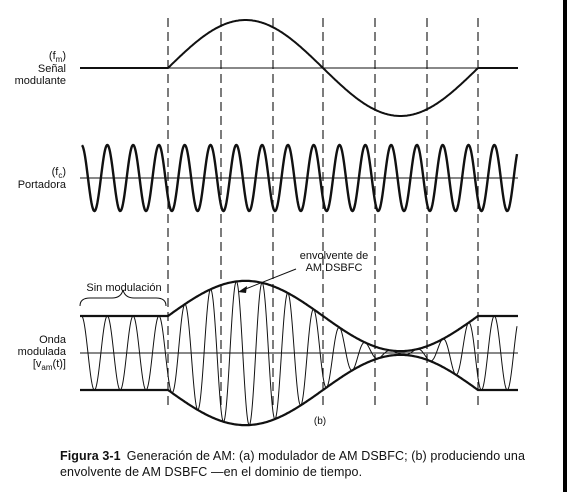 The height and width of the screenshot is (492, 567). Describe the element at coordinates (55, 172) in the screenshot. I see `fc-label: (f` at that location.